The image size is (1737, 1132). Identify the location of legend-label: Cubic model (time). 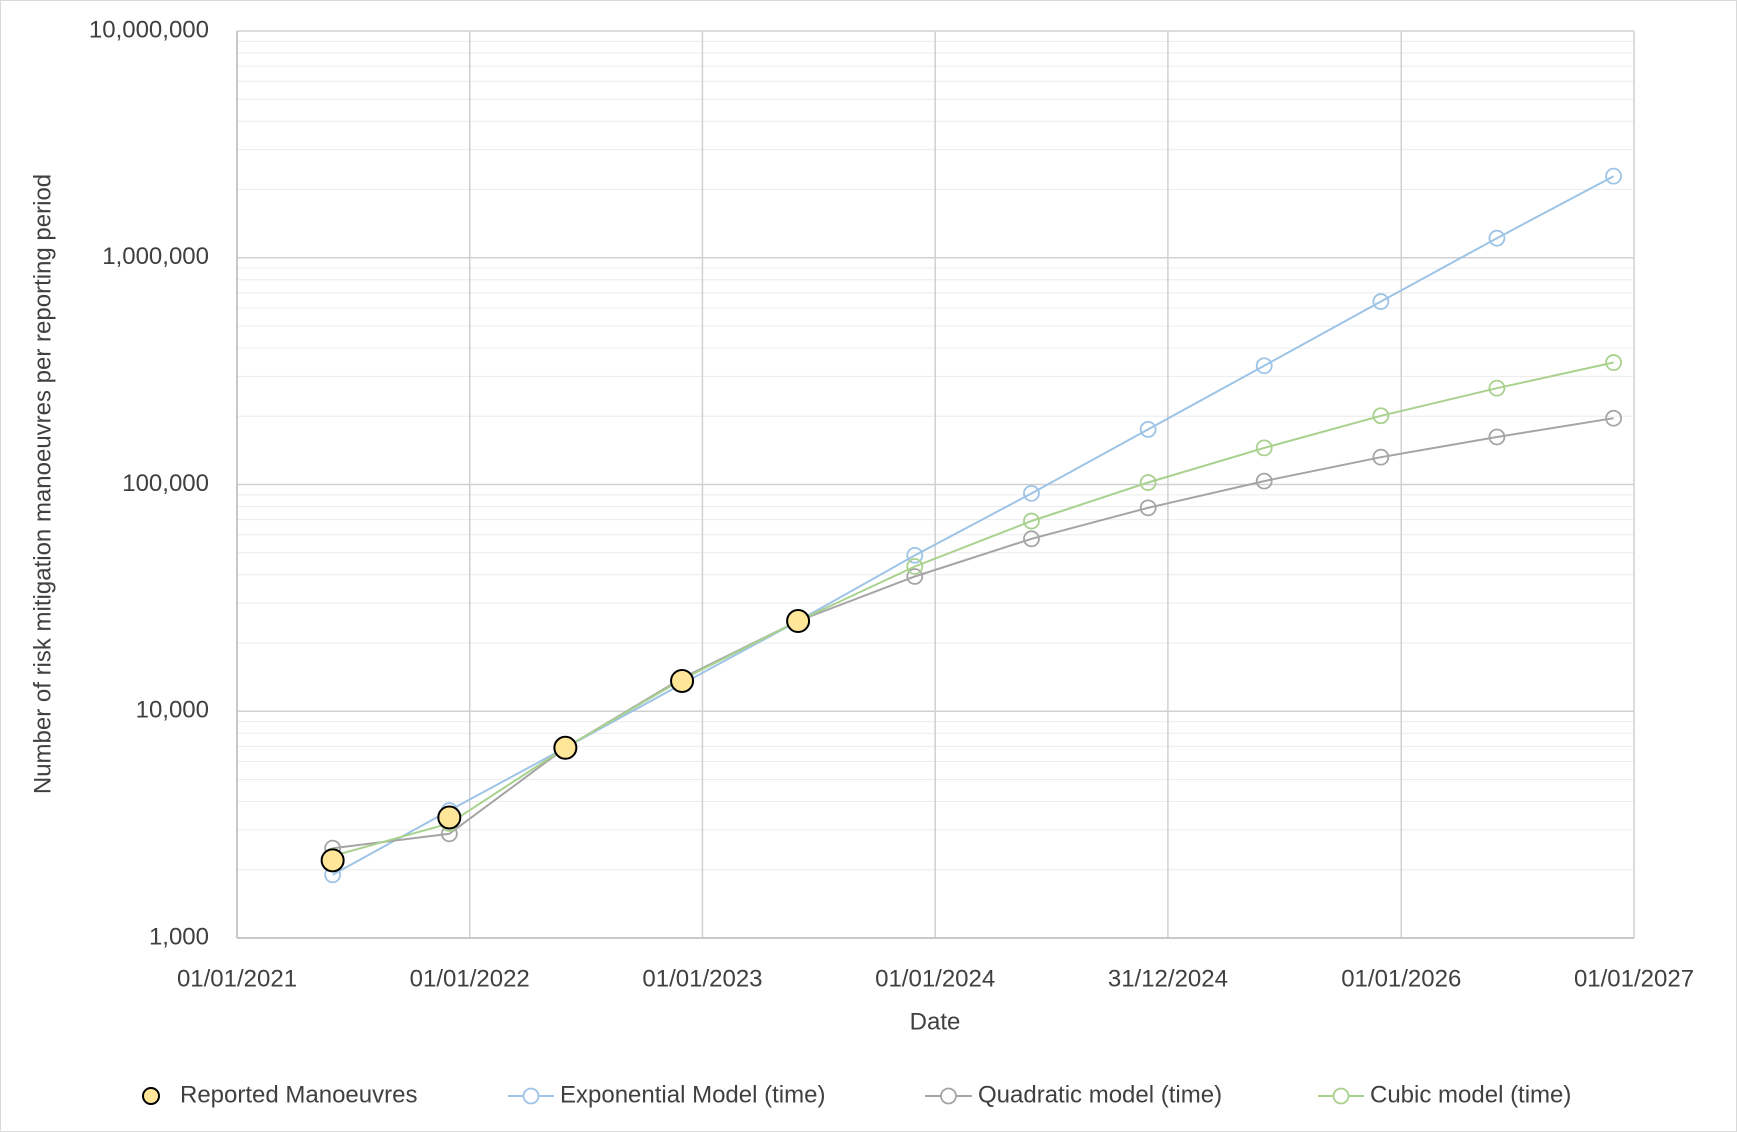
(1470, 1094).